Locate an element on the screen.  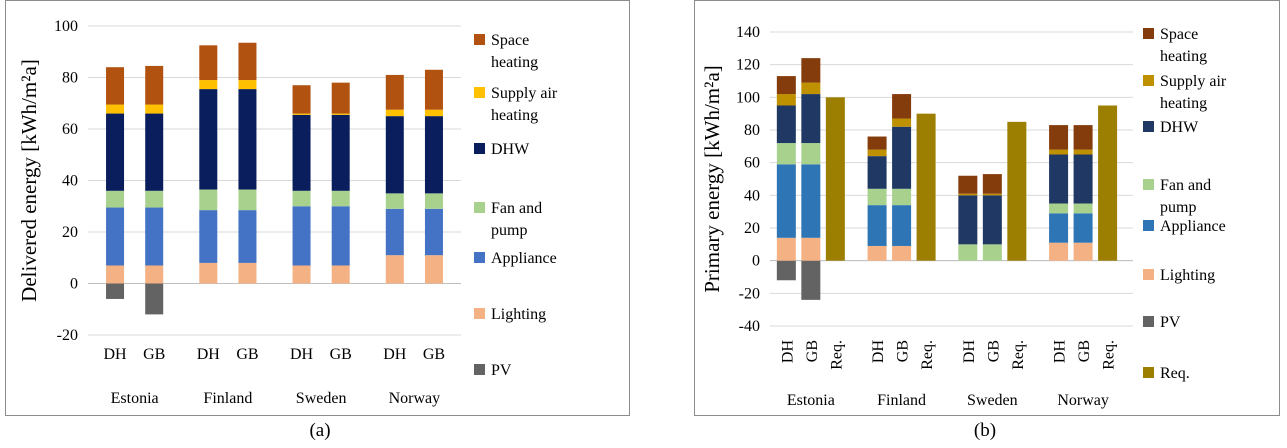
legend-swatch-req is located at coordinates (1148, 372).